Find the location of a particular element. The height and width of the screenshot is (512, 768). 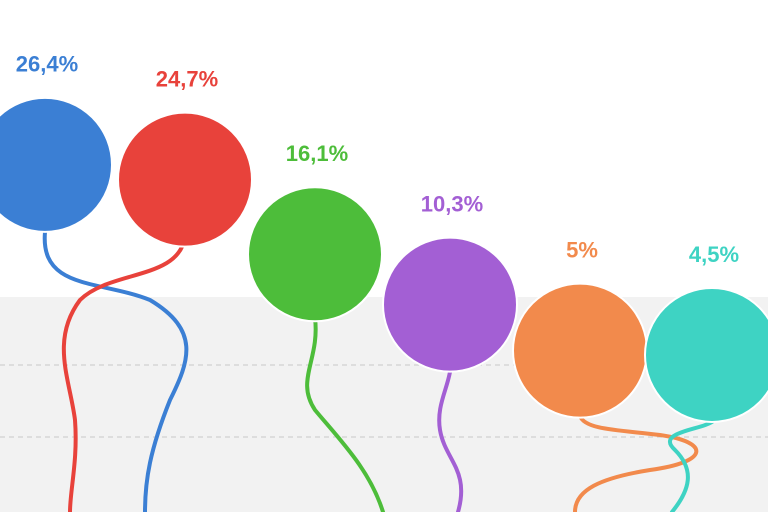

value-label: 4,5% is located at coordinates (714, 254).